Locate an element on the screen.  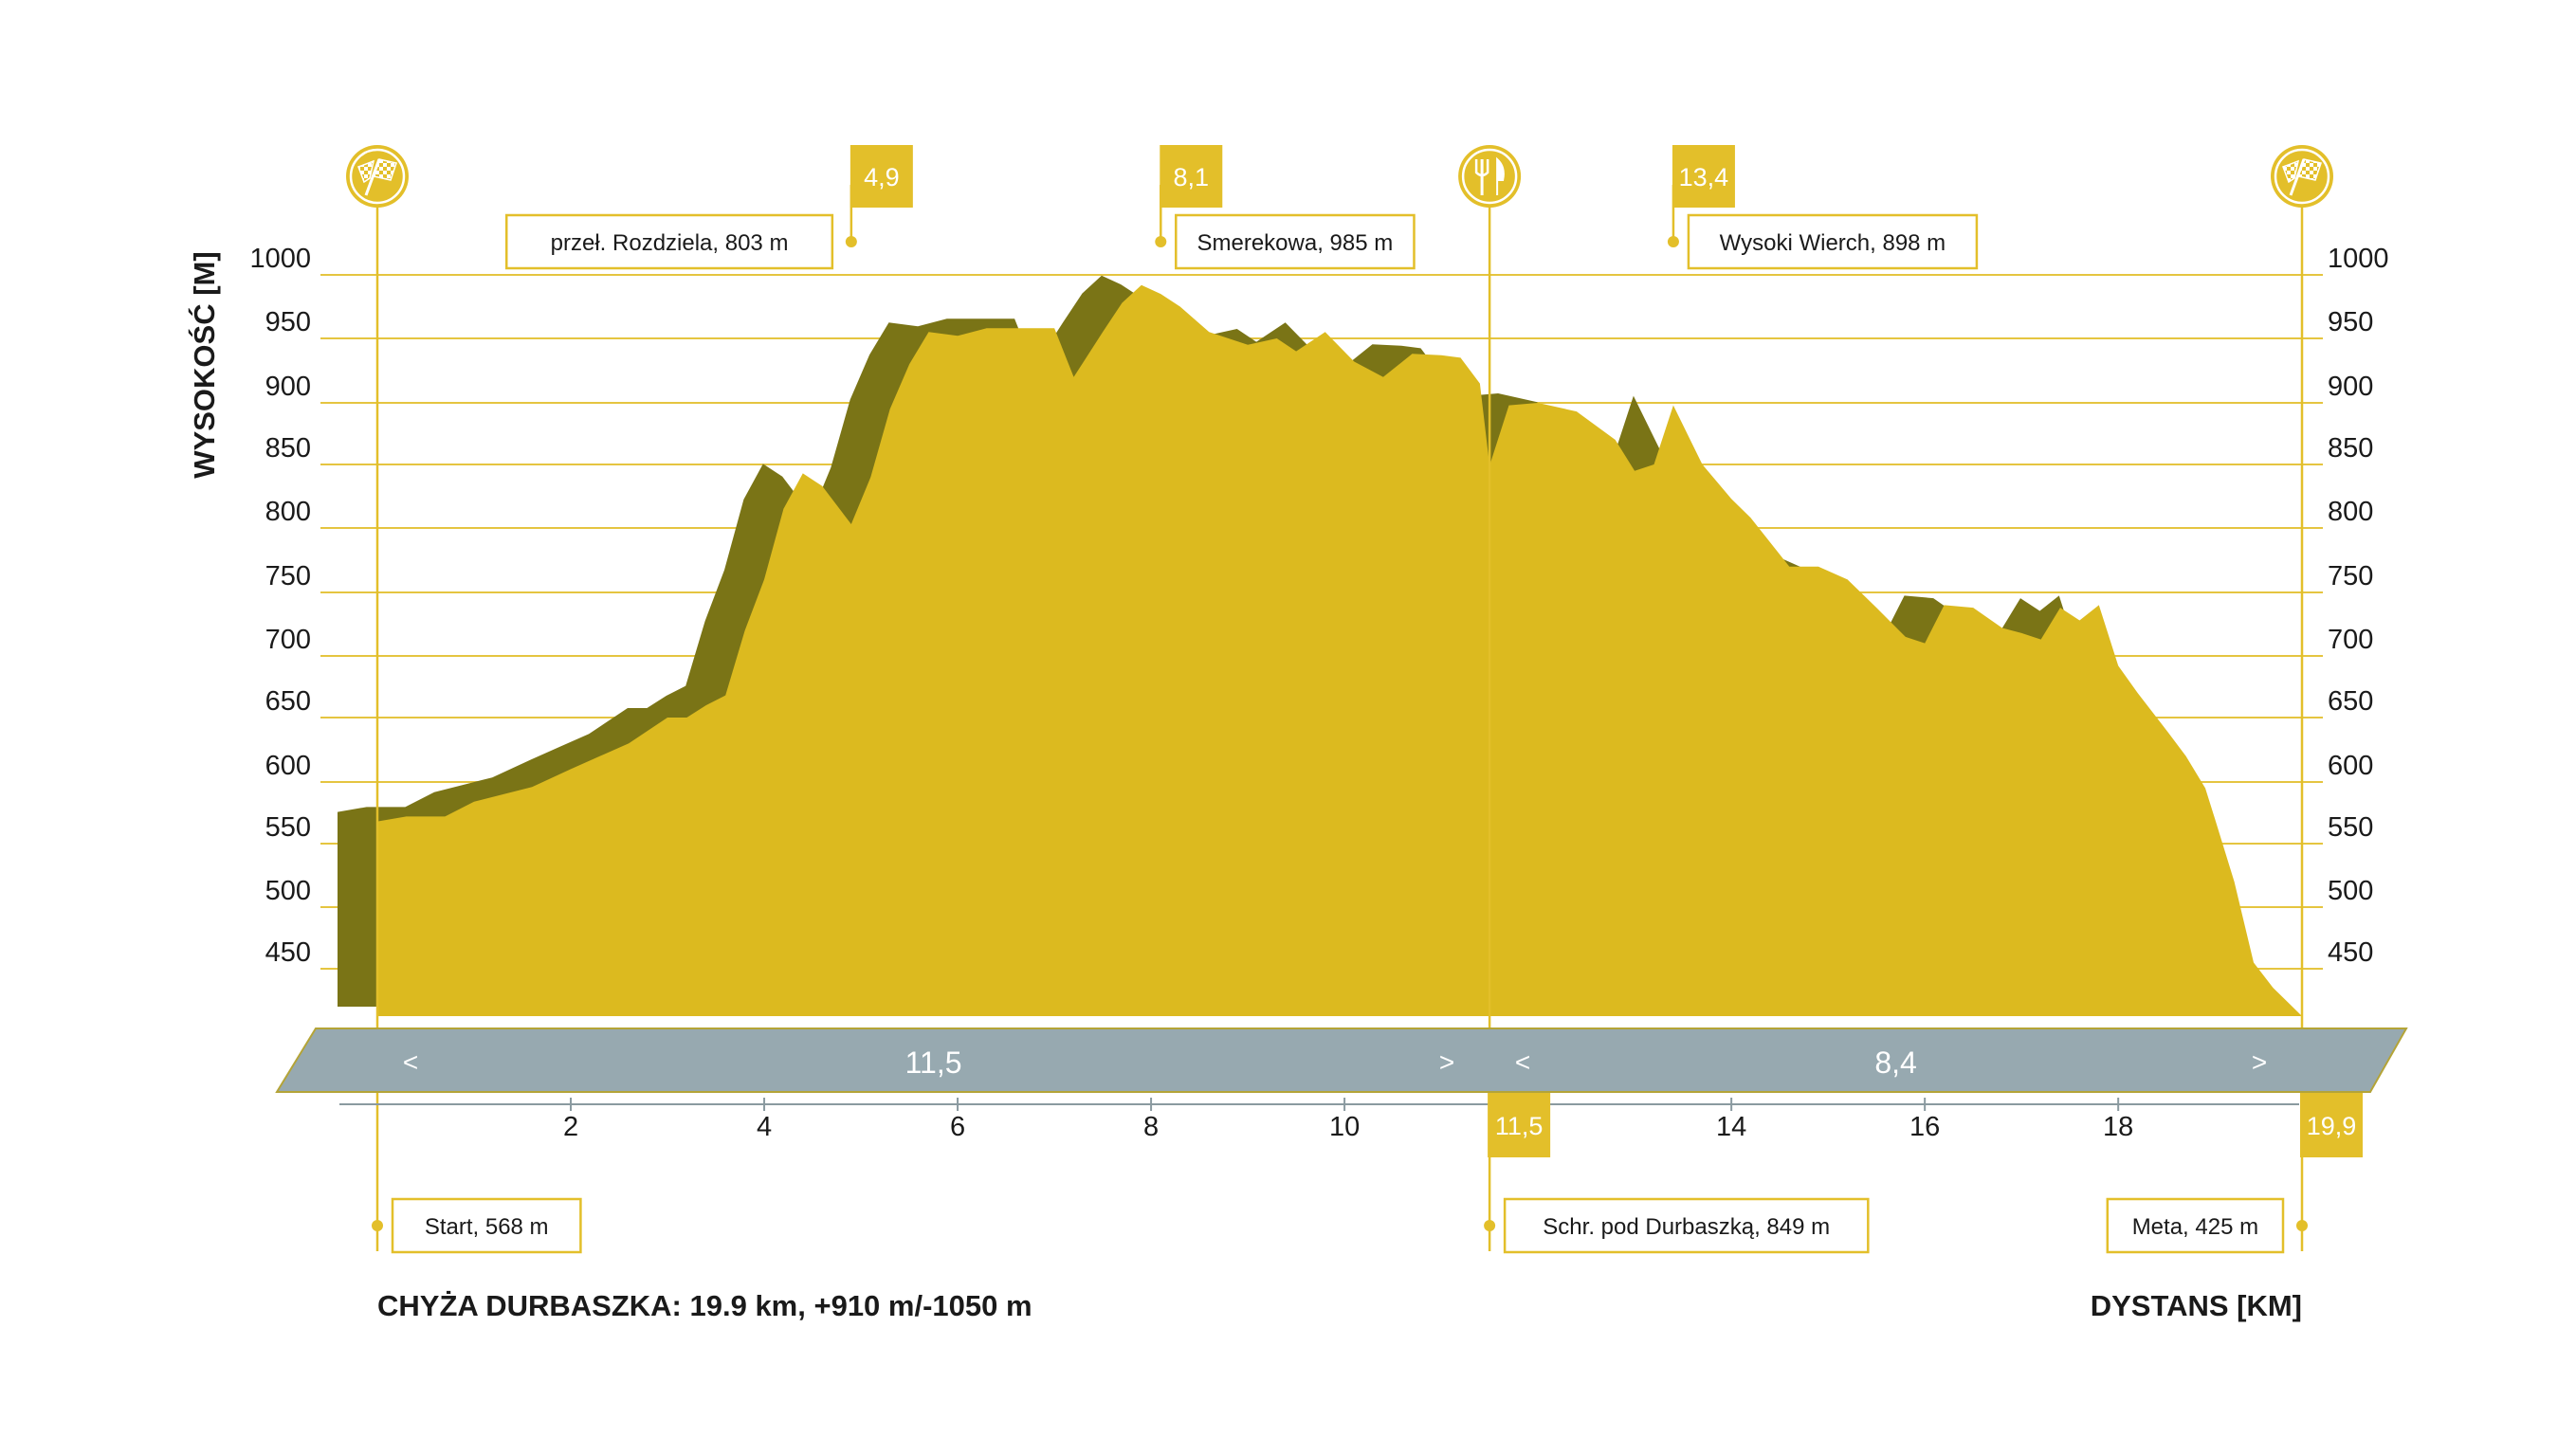
x-tick-label: 10 is located at coordinates (1344, 1127).